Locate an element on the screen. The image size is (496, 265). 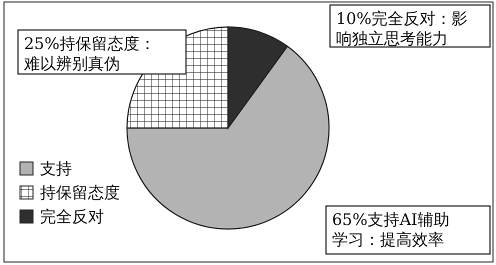
text: 25%持保留态度：难以辨别真伪 is located at coordinates (89, 53).